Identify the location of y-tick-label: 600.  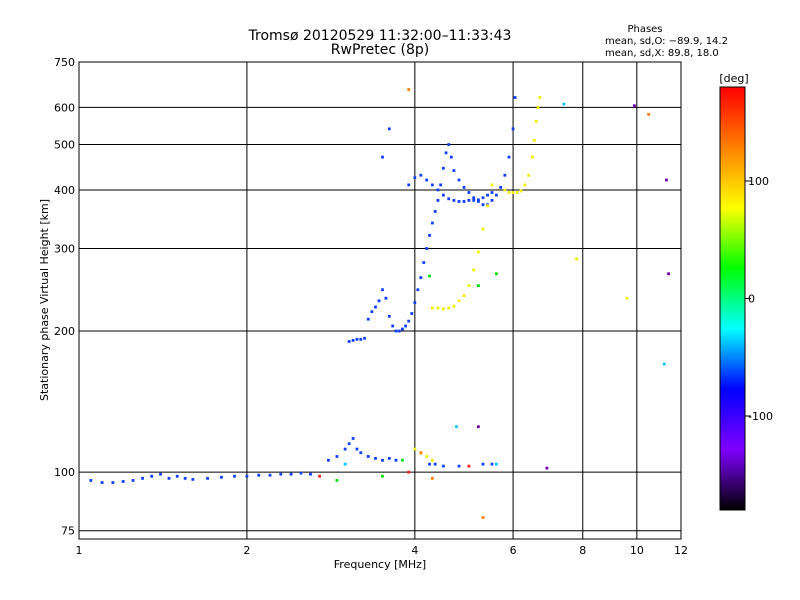
(64, 107).